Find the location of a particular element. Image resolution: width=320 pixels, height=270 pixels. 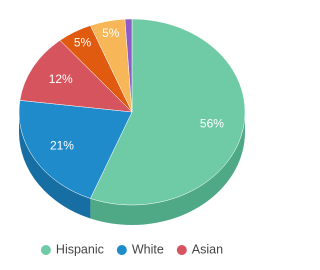

legend-label: Hispanic is located at coordinates (80, 249).